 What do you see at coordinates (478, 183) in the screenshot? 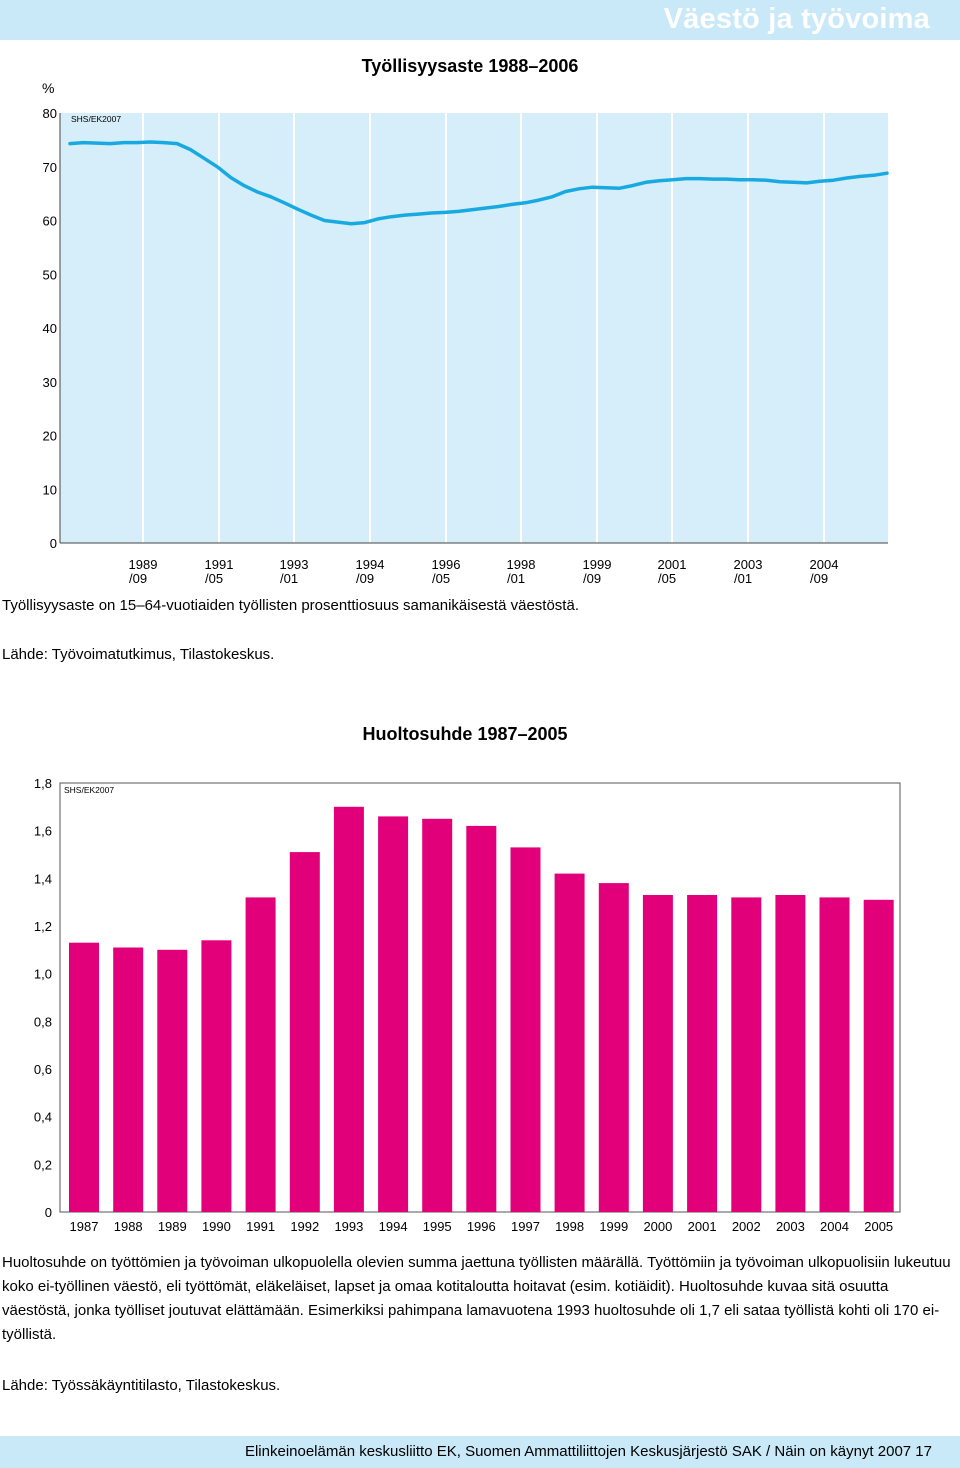
I see `series-line` at bounding box center [478, 183].